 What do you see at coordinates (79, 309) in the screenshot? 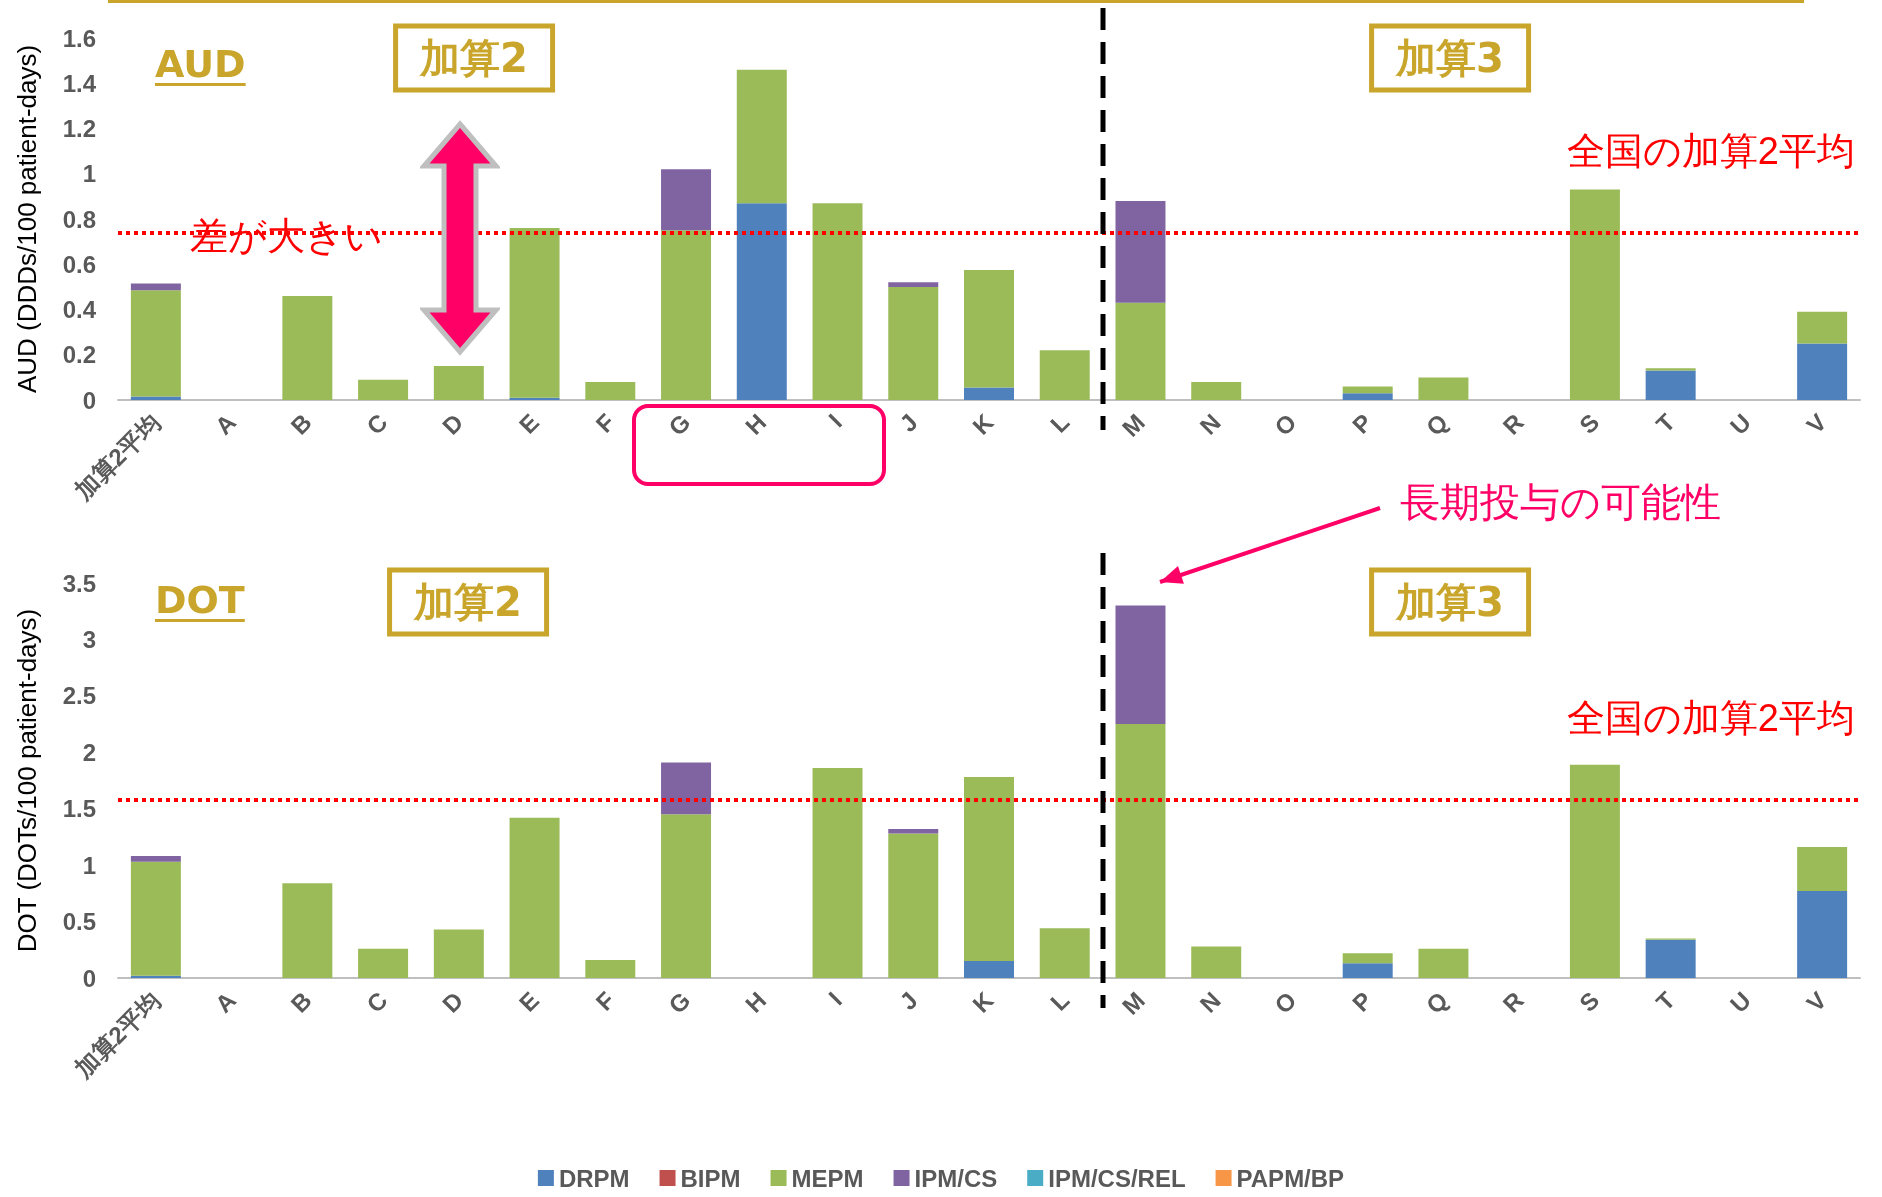
I see `y-tick-label: 0.4` at bounding box center [79, 309].